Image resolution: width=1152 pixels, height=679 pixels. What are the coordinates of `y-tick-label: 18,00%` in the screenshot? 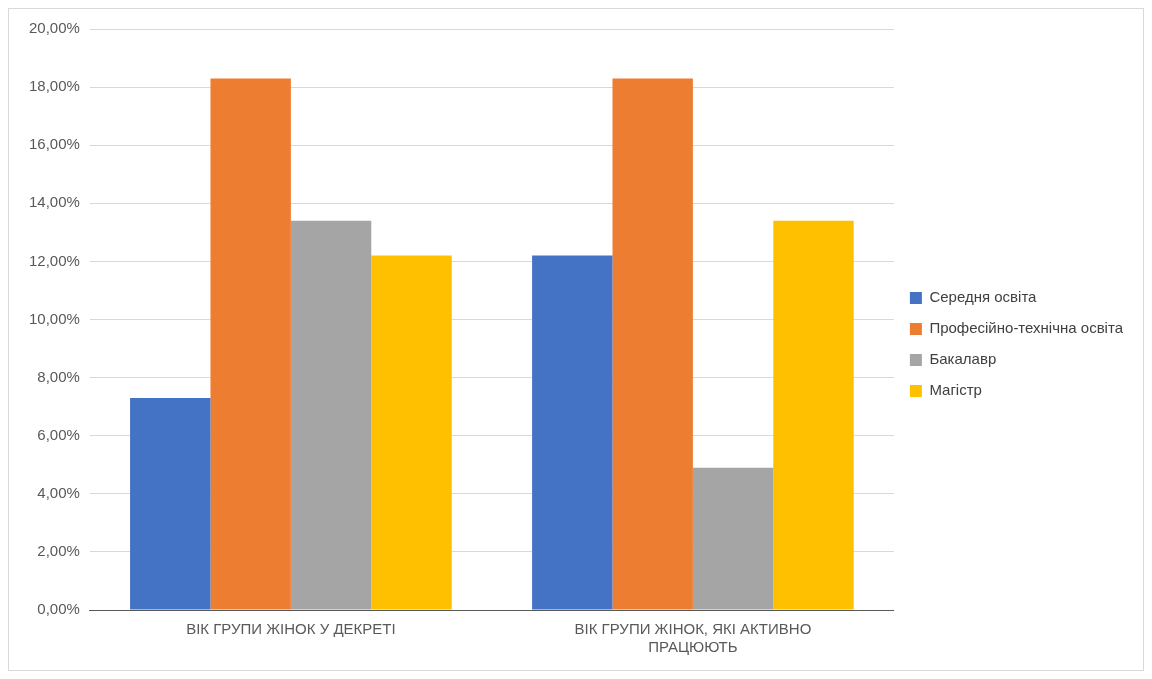 It's located at (54, 86).